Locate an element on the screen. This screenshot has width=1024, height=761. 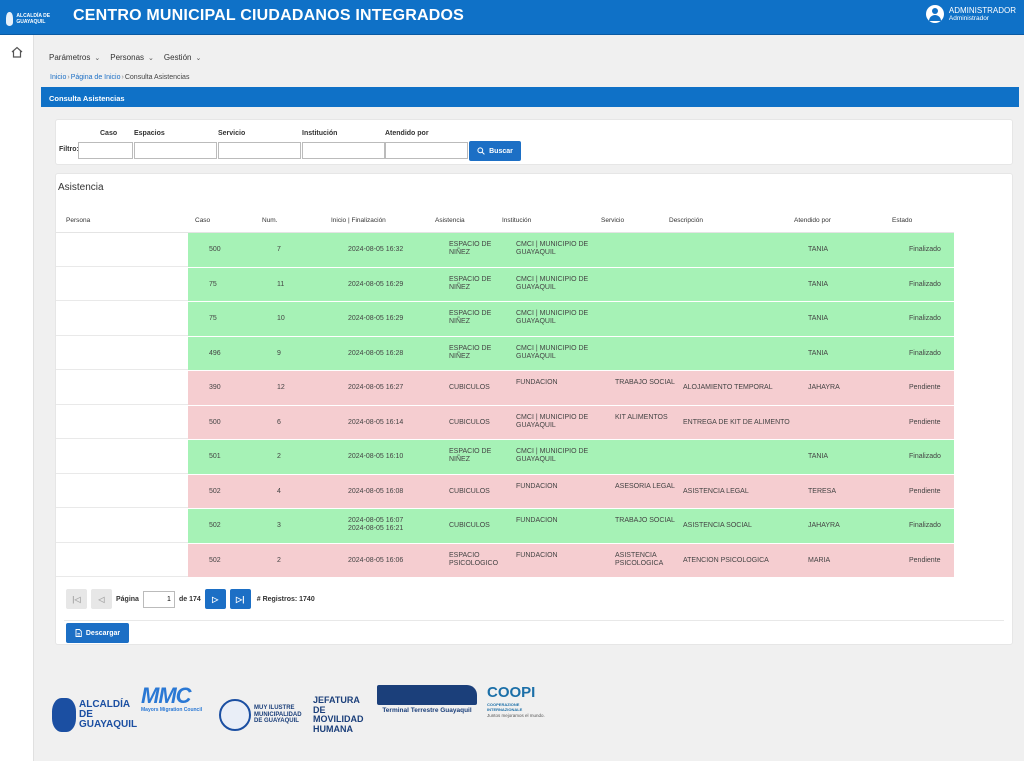
menu-item-parametros: Parámetros ⌄ is located at coordinates (74, 57).